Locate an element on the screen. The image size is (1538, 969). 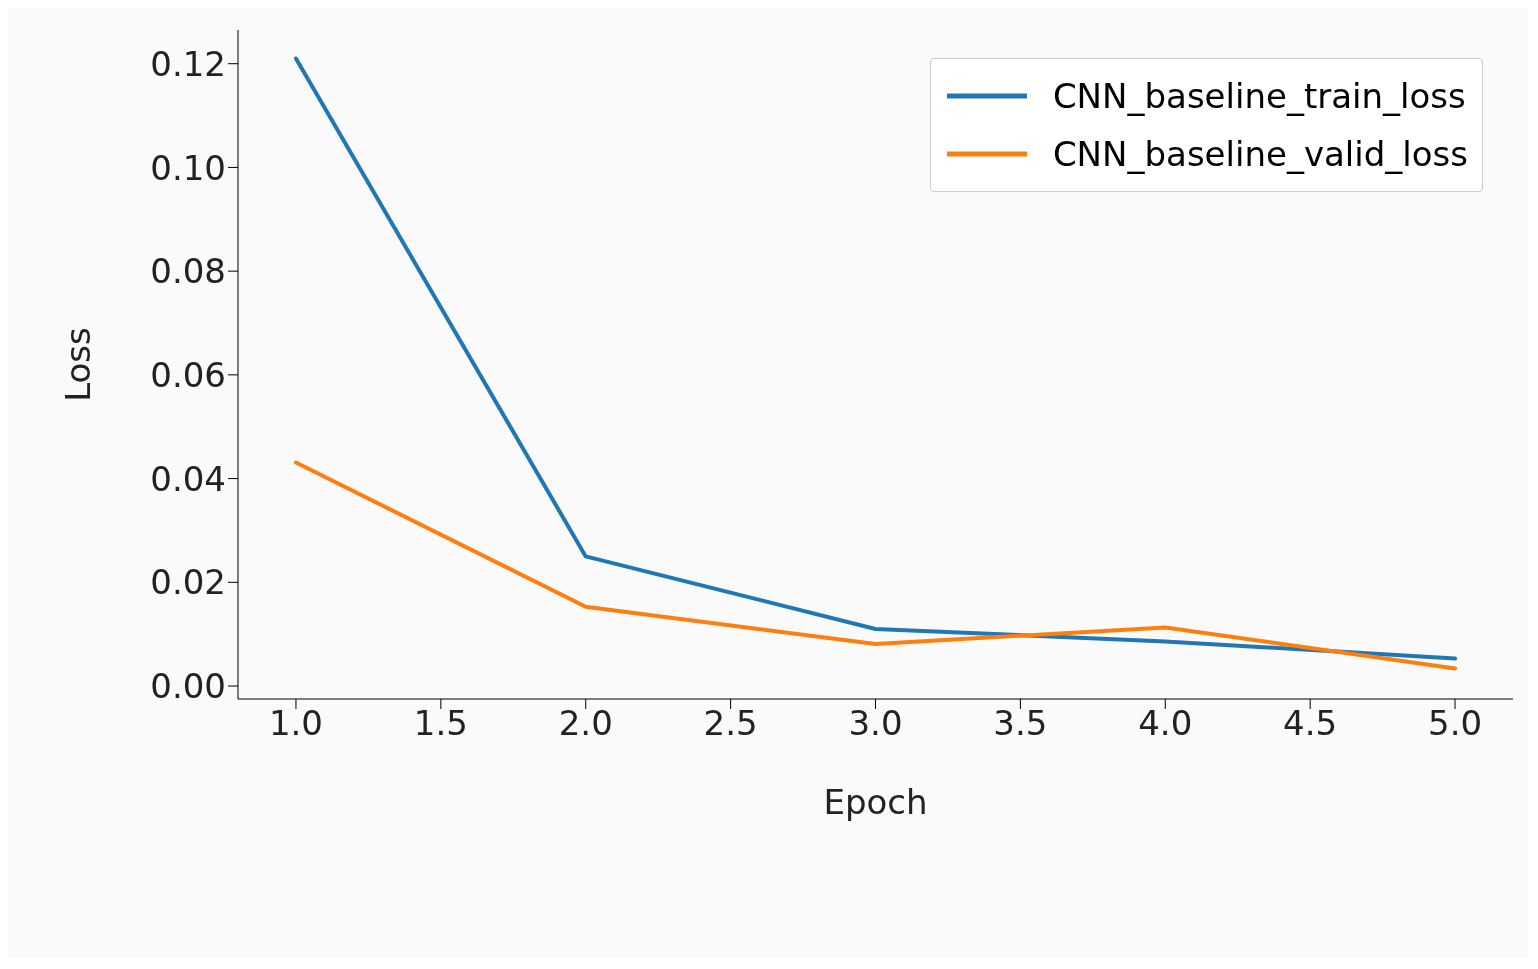
x-tick-label: 3.0 is located at coordinates (875, 723).